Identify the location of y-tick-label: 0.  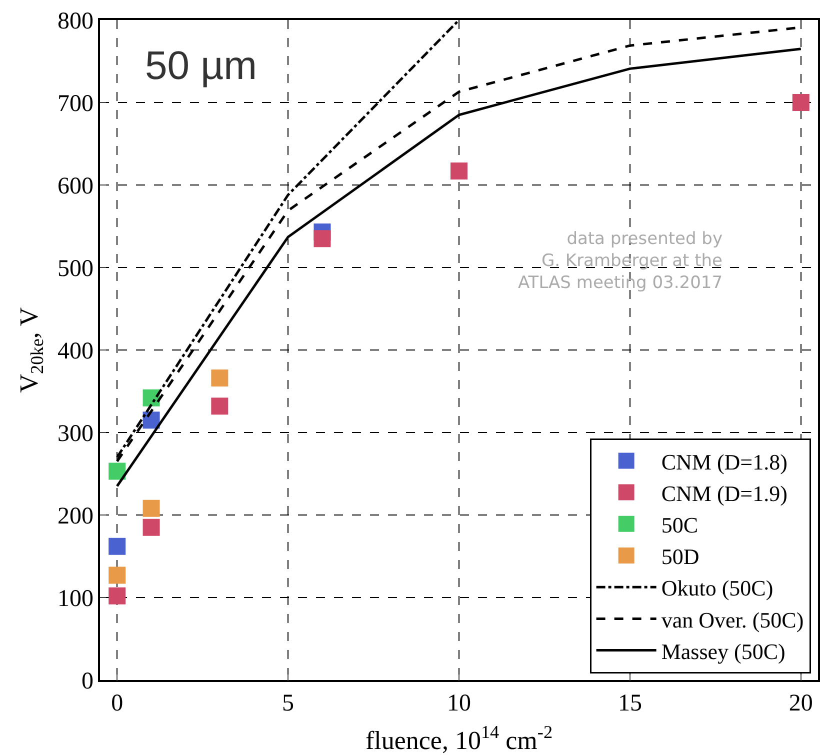
(87, 681).